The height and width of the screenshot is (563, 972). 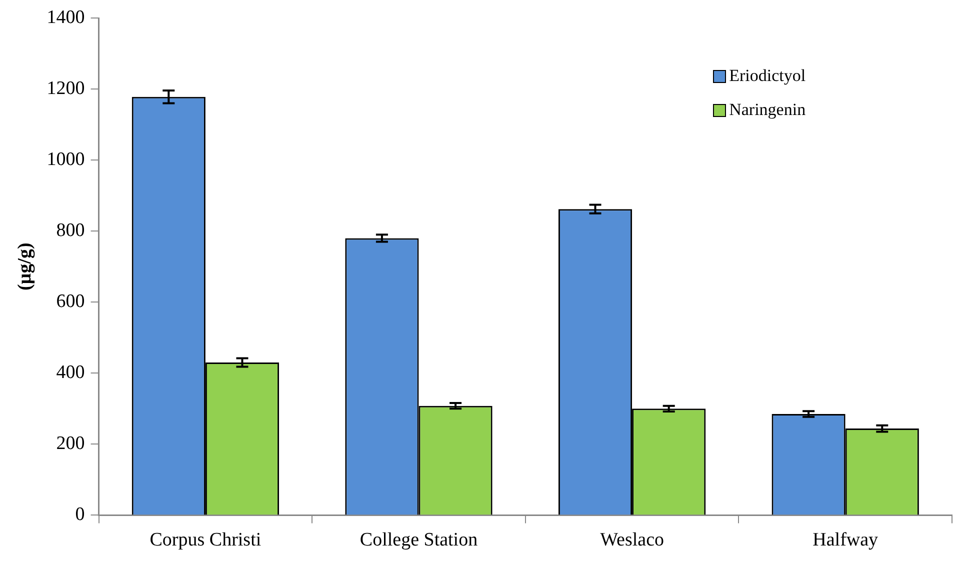 I want to click on y-tick-label: 600, so click(x=70, y=301).